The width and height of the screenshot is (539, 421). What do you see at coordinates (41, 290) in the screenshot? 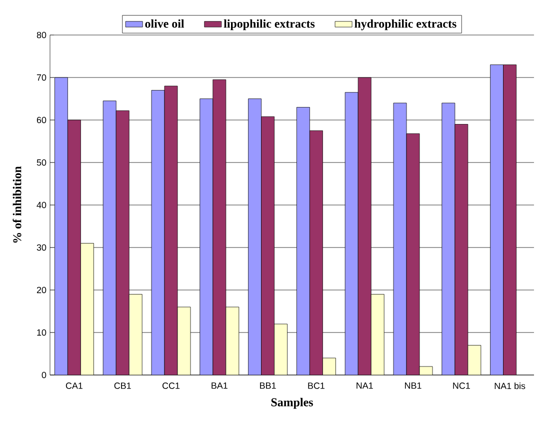
I see `y-tick-label: 20` at bounding box center [41, 290].